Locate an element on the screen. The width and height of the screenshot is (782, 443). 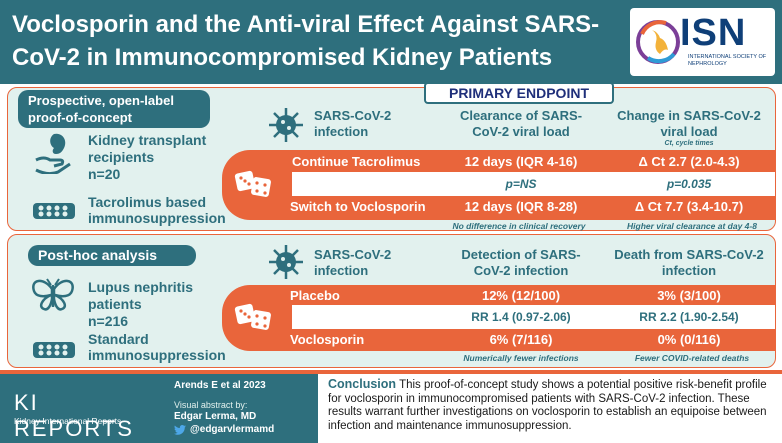
twitter-icon is located at coordinates (180, 430).